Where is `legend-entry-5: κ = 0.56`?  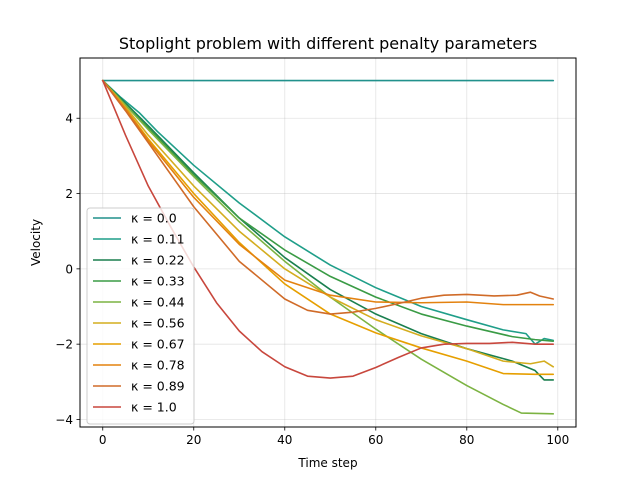
legend-entry-5: κ = 0.56 is located at coordinates (158, 323).